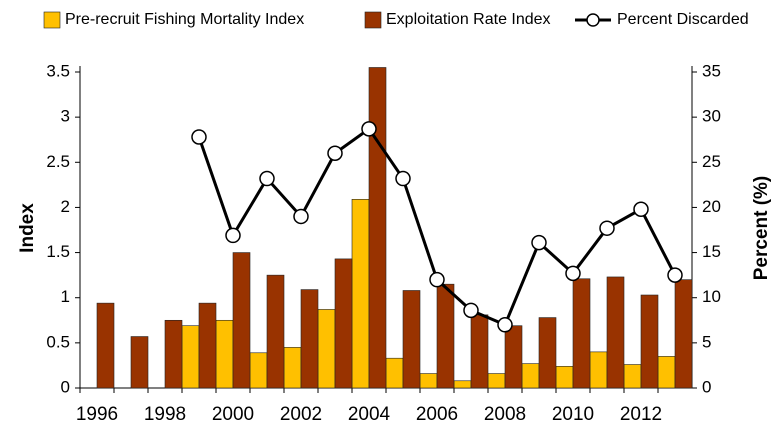 The width and height of the screenshot is (775, 437). What do you see at coordinates (468, 19) in the screenshot?
I see `legend-label: Exploitation Rate Index` at bounding box center [468, 19].